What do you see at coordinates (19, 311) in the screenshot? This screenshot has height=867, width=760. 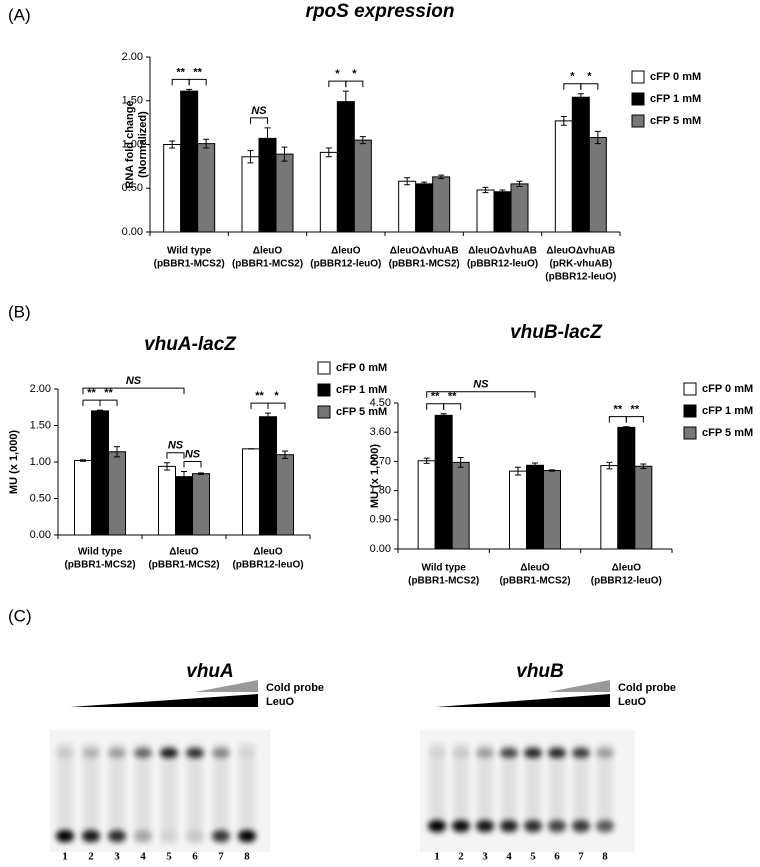 I see `panel-label: (B)` at bounding box center [19, 311].